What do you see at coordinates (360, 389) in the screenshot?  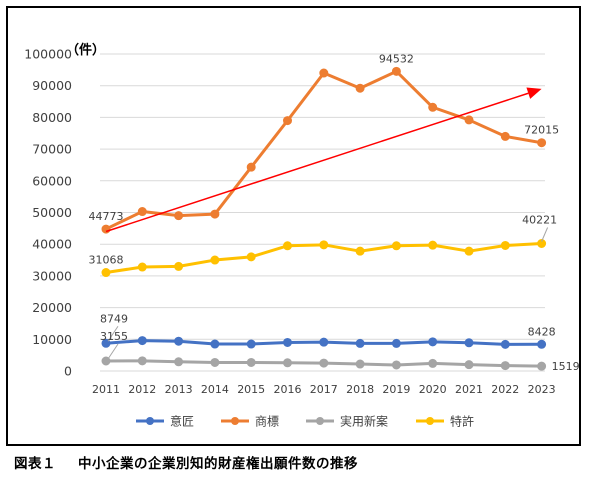 I see `x-tick-label: 2018` at bounding box center [360, 389].